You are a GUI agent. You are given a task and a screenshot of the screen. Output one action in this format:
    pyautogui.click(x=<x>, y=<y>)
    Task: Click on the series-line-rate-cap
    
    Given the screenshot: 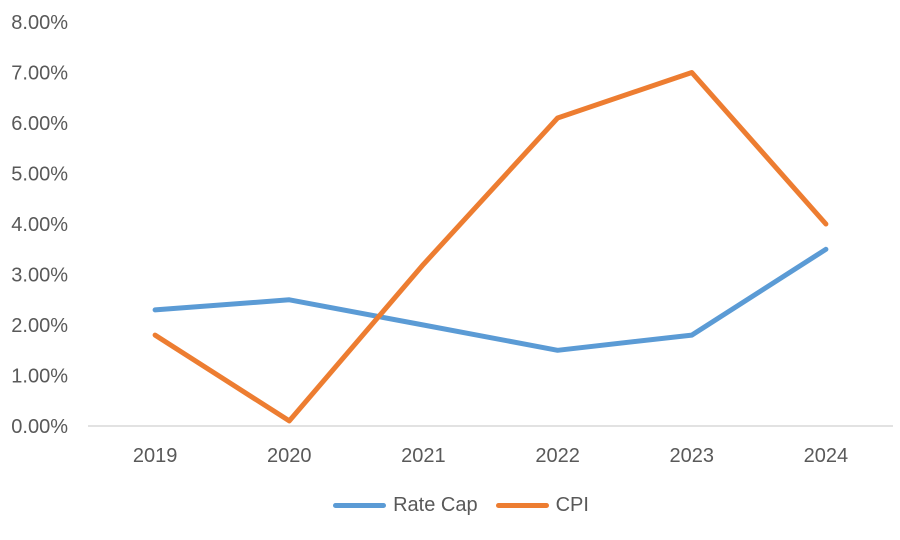 What is the action you would take?
    pyautogui.click(x=490, y=299)
    